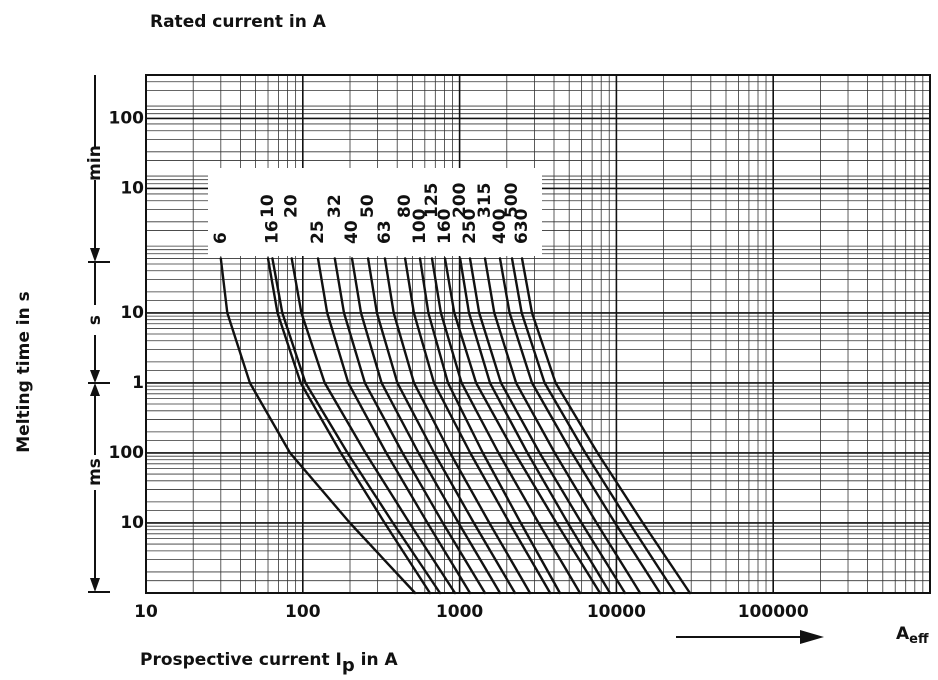 This screenshot has height=680, width=938. I want to click on legend-label: 80, so click(405, 206).